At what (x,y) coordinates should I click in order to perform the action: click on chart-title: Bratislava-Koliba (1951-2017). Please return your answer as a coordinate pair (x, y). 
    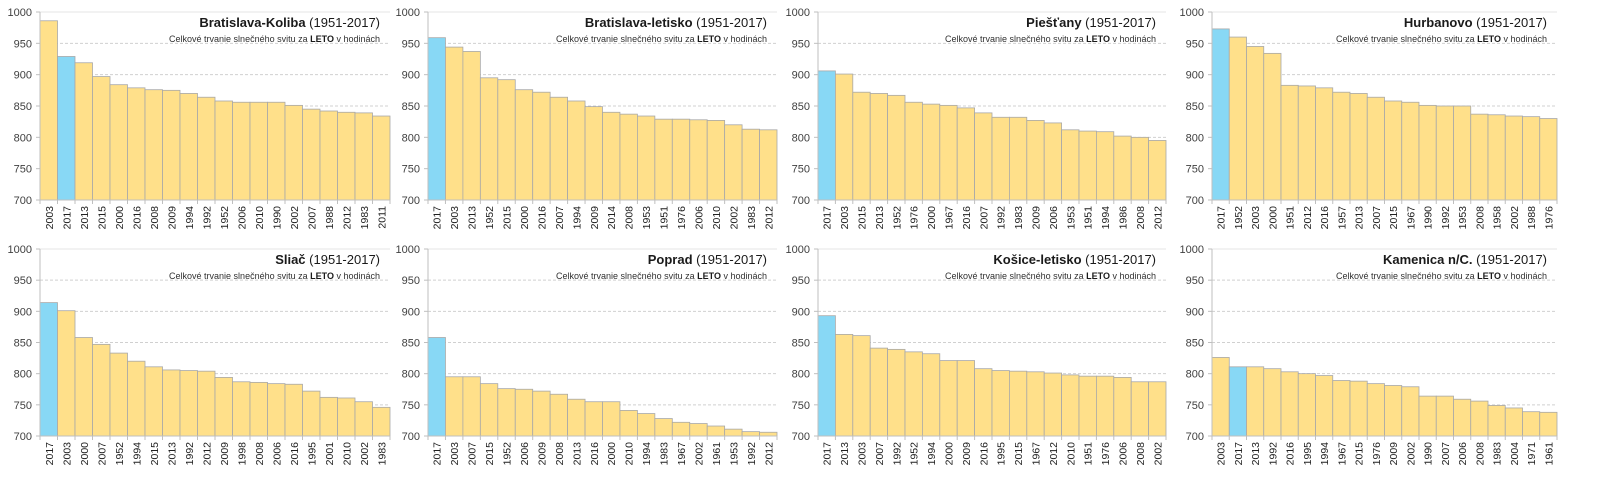
    Looking at the image, I should click on (289, 22).